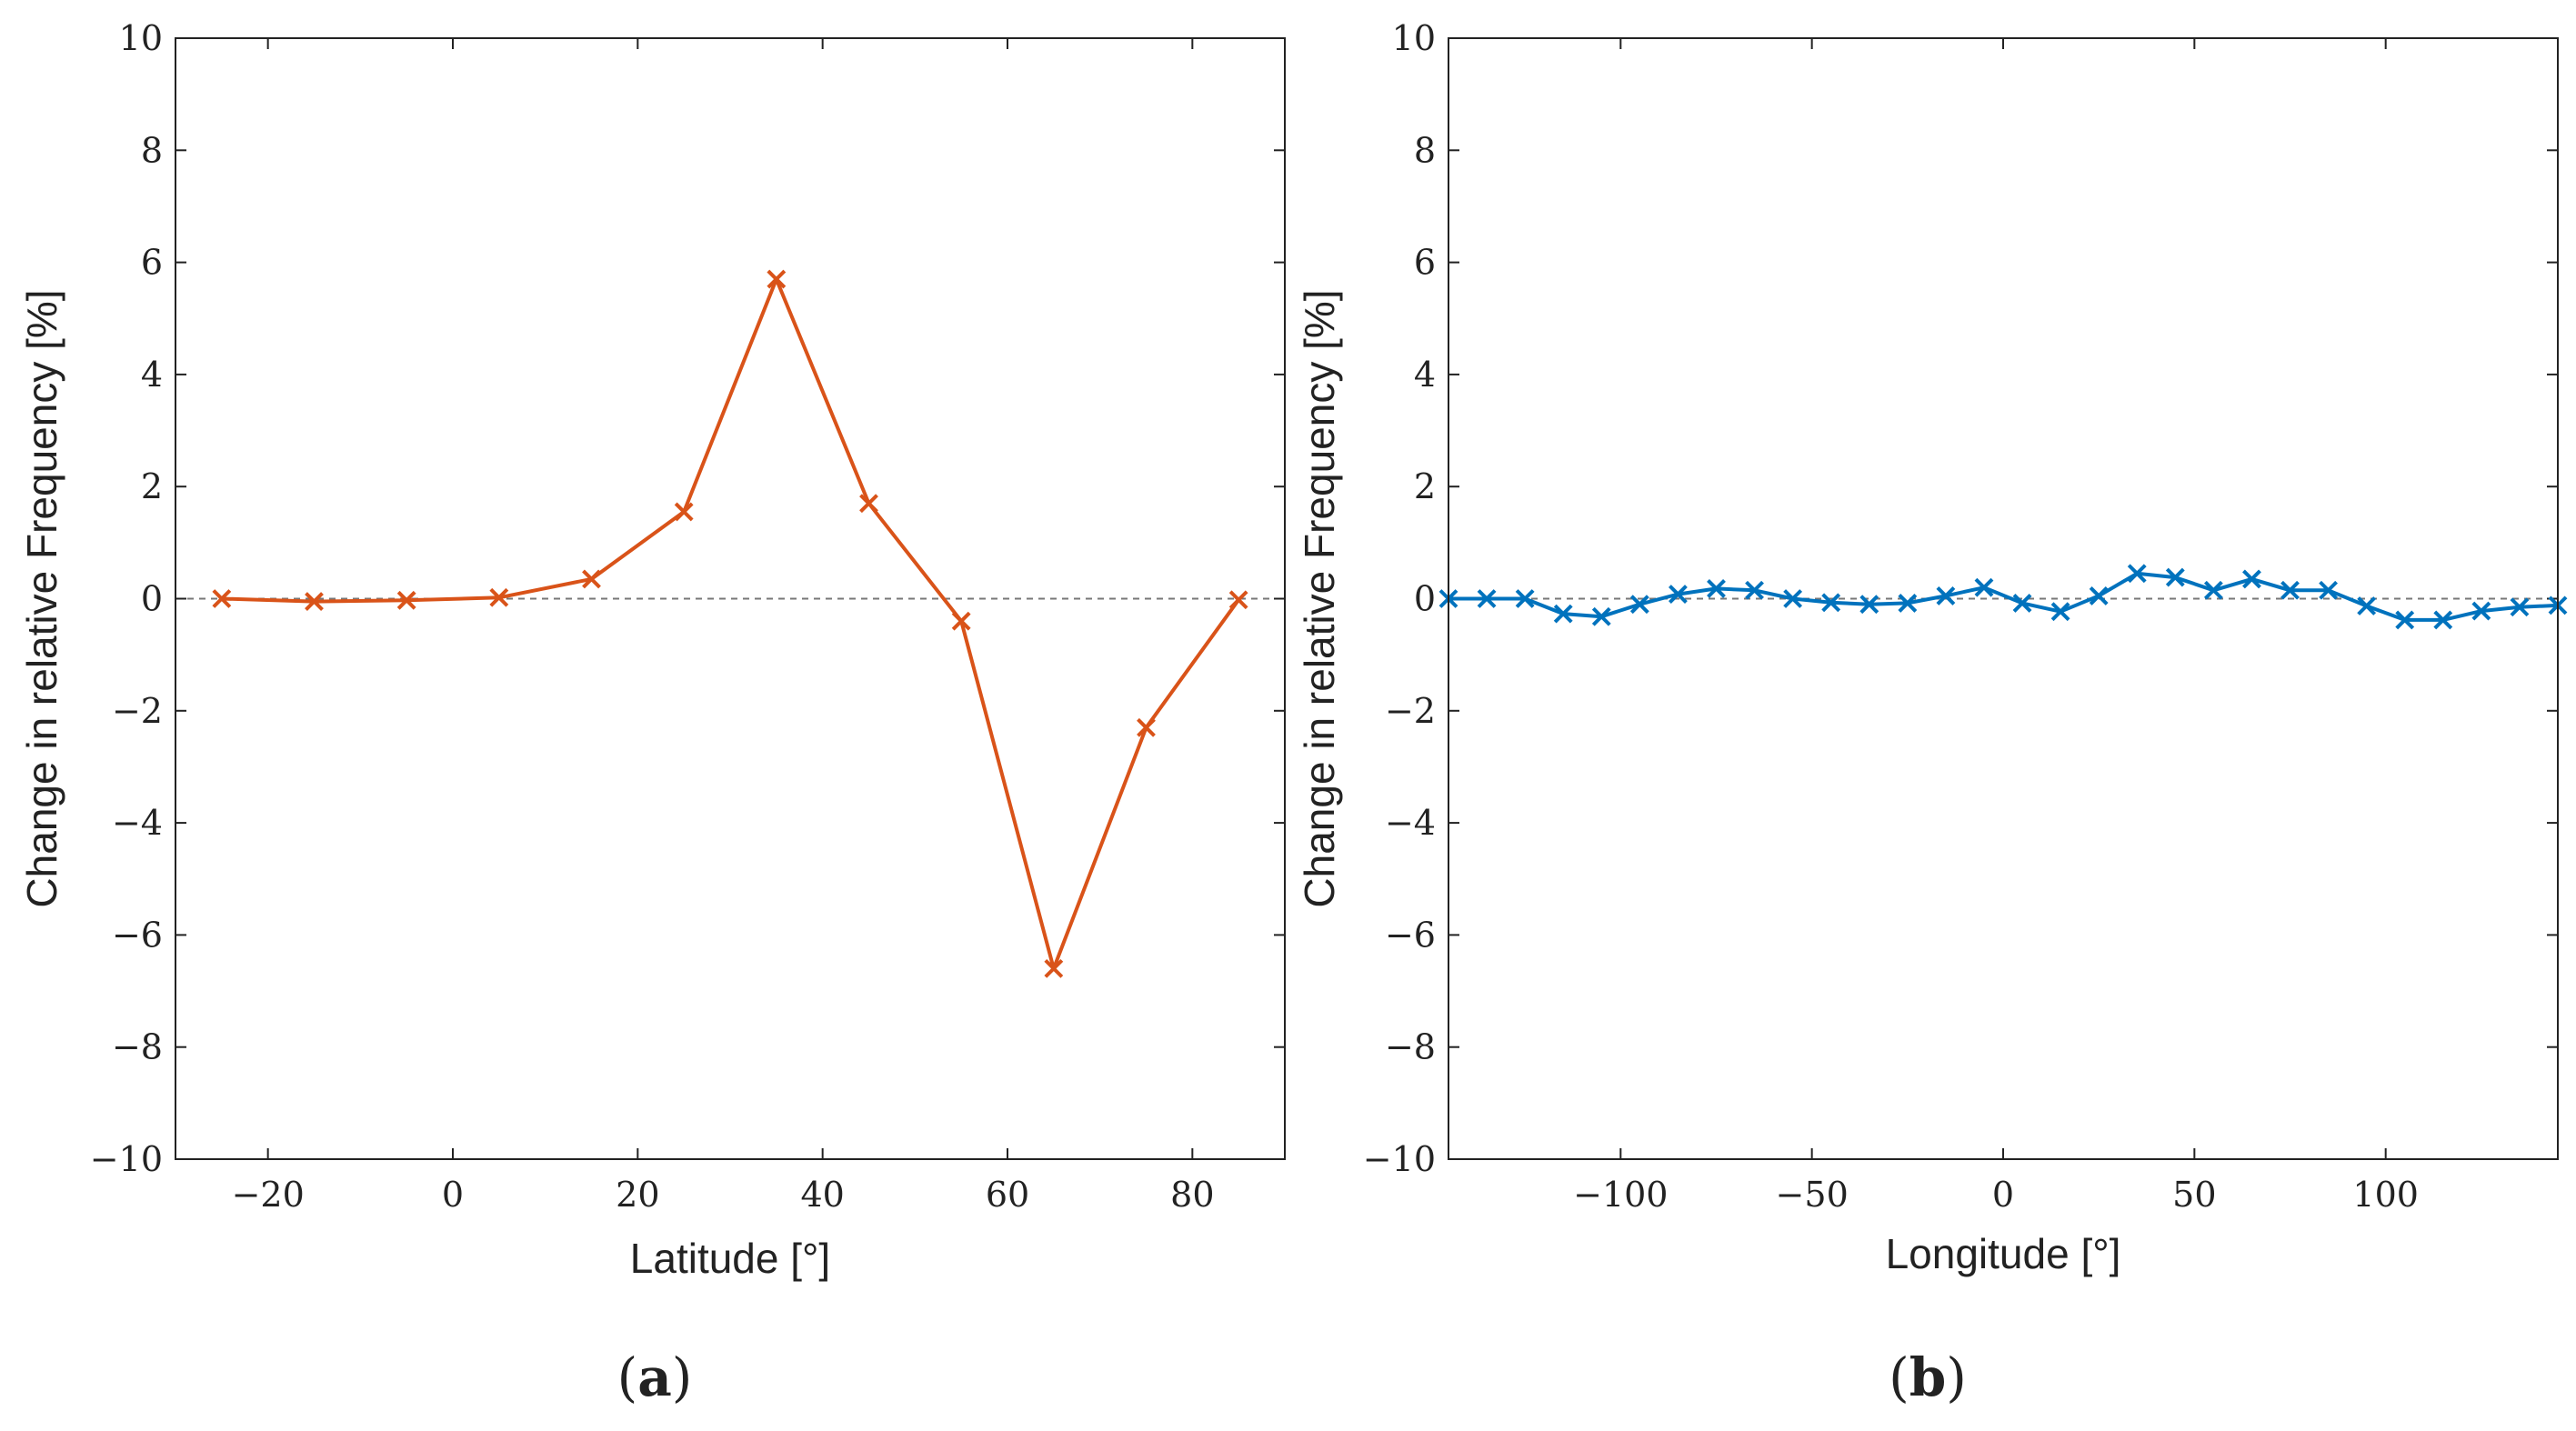 Image resolution: width=2576 pixels, height=1431 pixels. What do you see at coordinates (152, 263) in the screenshot?
I see `y-tick-label: 6` at bounding box center [152, 263].